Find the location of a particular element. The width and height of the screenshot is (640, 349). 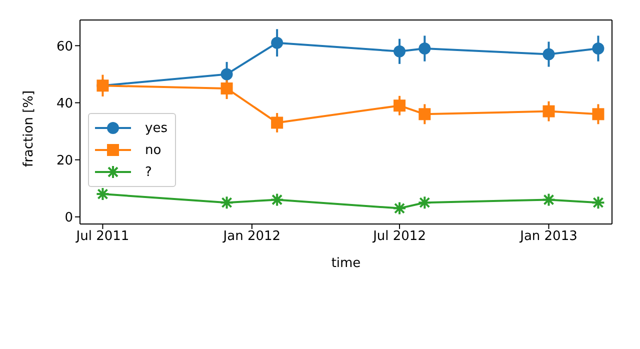

x-tick-label: Jan 2013 is located at coordinates (548, 236).